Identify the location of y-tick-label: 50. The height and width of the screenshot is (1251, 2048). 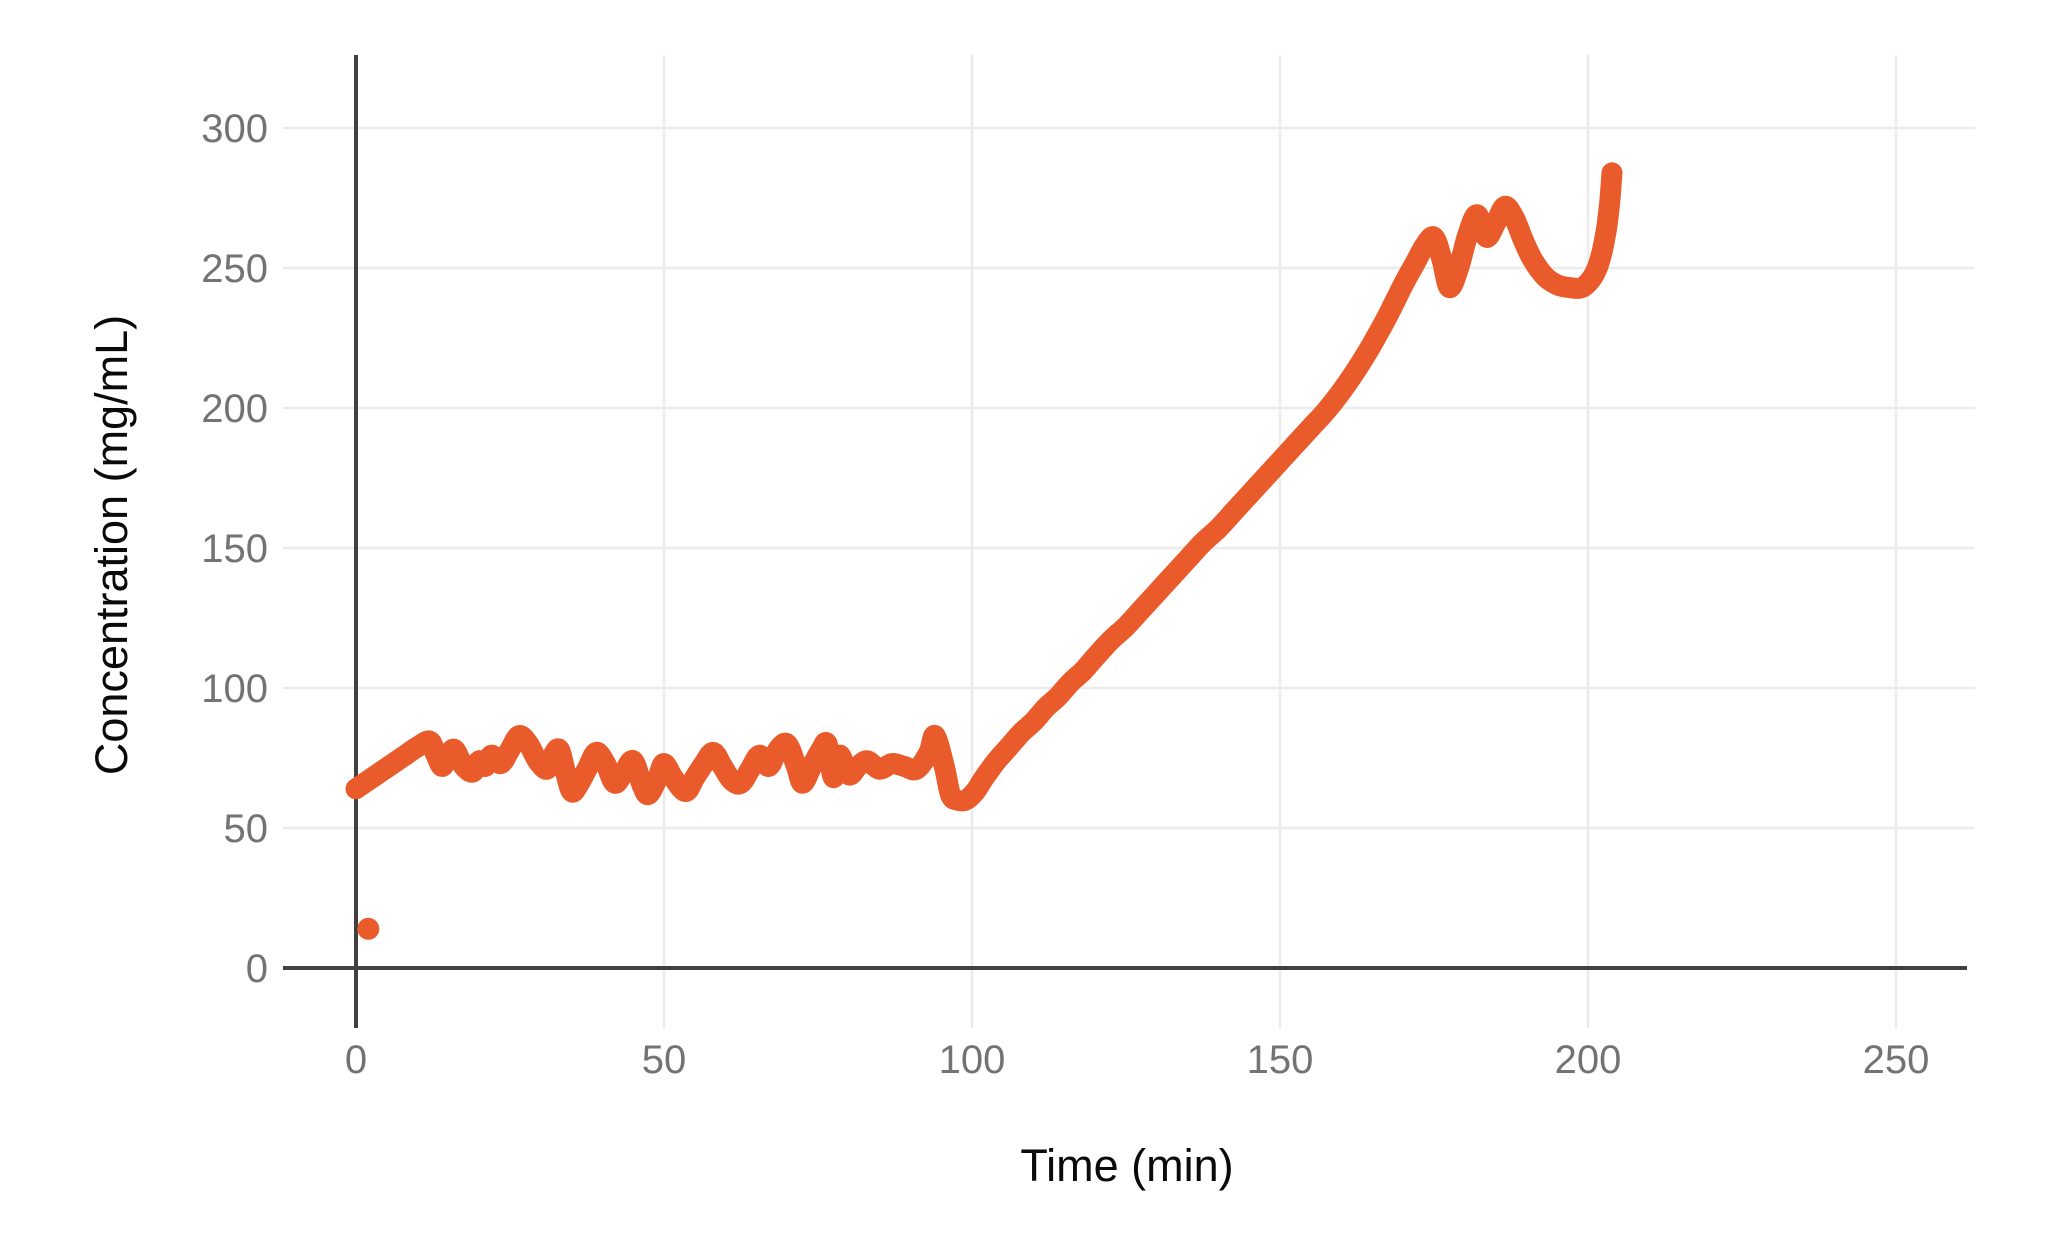
(246, 829).